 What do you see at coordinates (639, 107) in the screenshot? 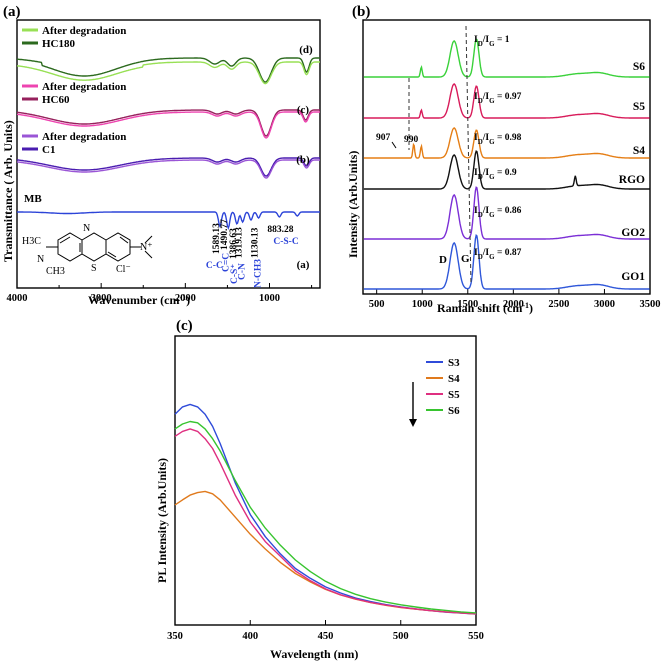
I see `series-label-s5: S5` at bounding box center [639, 107].